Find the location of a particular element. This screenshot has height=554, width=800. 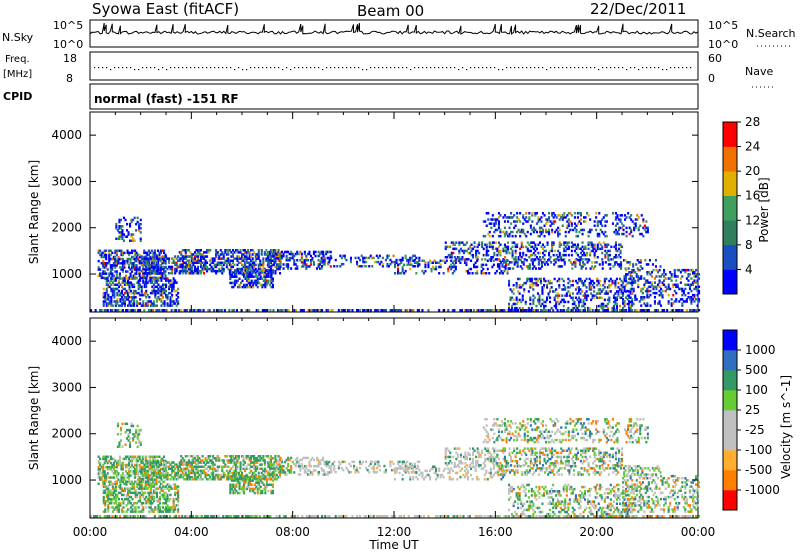

cpid-panel is located at coordinates (394, 96).